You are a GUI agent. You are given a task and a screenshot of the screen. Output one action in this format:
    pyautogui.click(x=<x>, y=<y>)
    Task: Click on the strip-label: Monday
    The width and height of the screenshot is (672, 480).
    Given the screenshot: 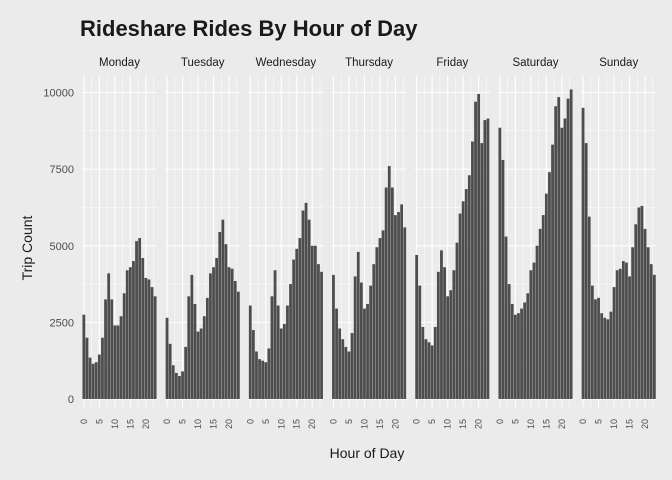 What is the action you would take?
    pyautogui.click(x=119, y=63)
    